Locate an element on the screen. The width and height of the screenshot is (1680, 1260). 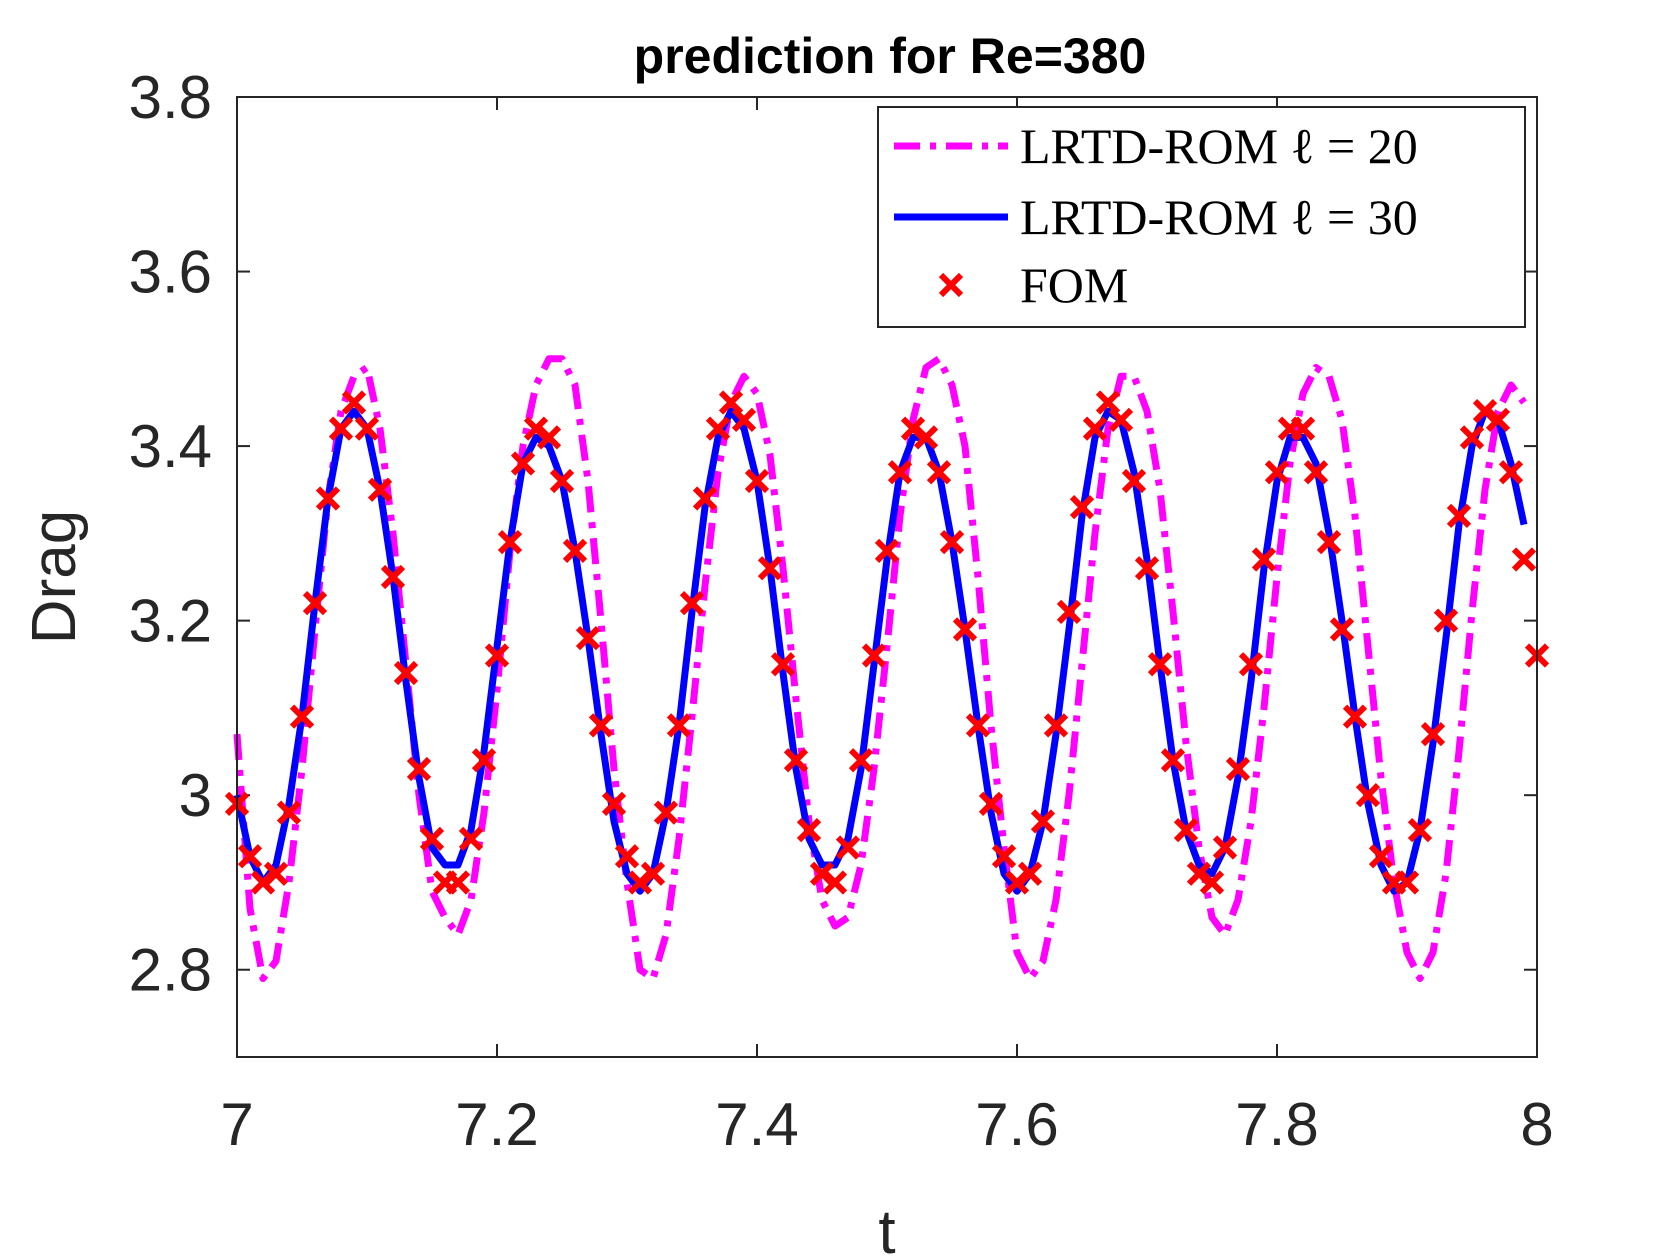
legend: LRTD-ROM ℓ = 20 LRTD-ROM ℓ = 30 FOM is located at coordinates (1201, 217).